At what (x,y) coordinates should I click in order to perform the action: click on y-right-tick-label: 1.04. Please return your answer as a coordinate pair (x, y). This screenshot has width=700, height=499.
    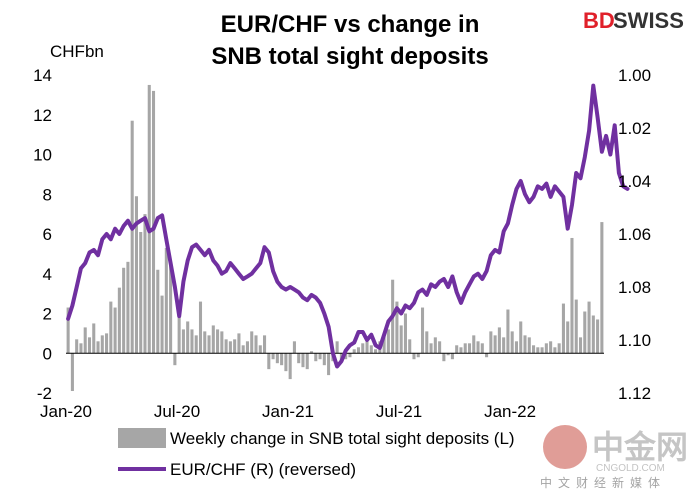
    Looking at the image, I should click on (634, 181).